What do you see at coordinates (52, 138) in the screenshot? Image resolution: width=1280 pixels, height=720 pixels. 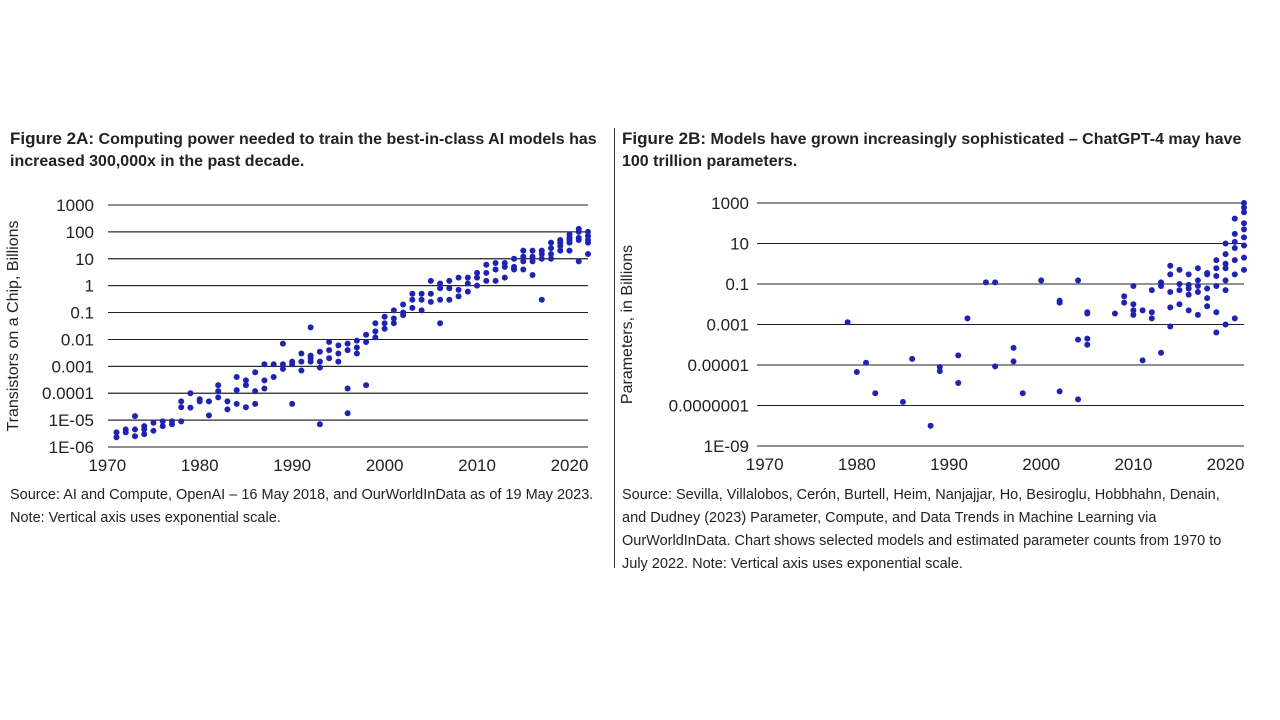 I see `figure-2a-label: Figure 2A:` at bounding box center [52, 138].